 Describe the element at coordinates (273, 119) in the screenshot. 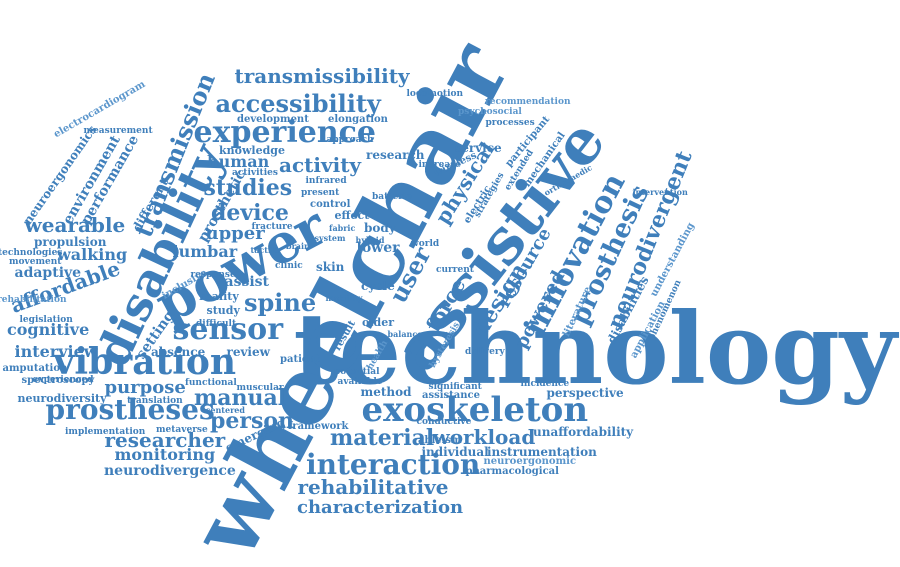

I see `word-development: development` at that location.